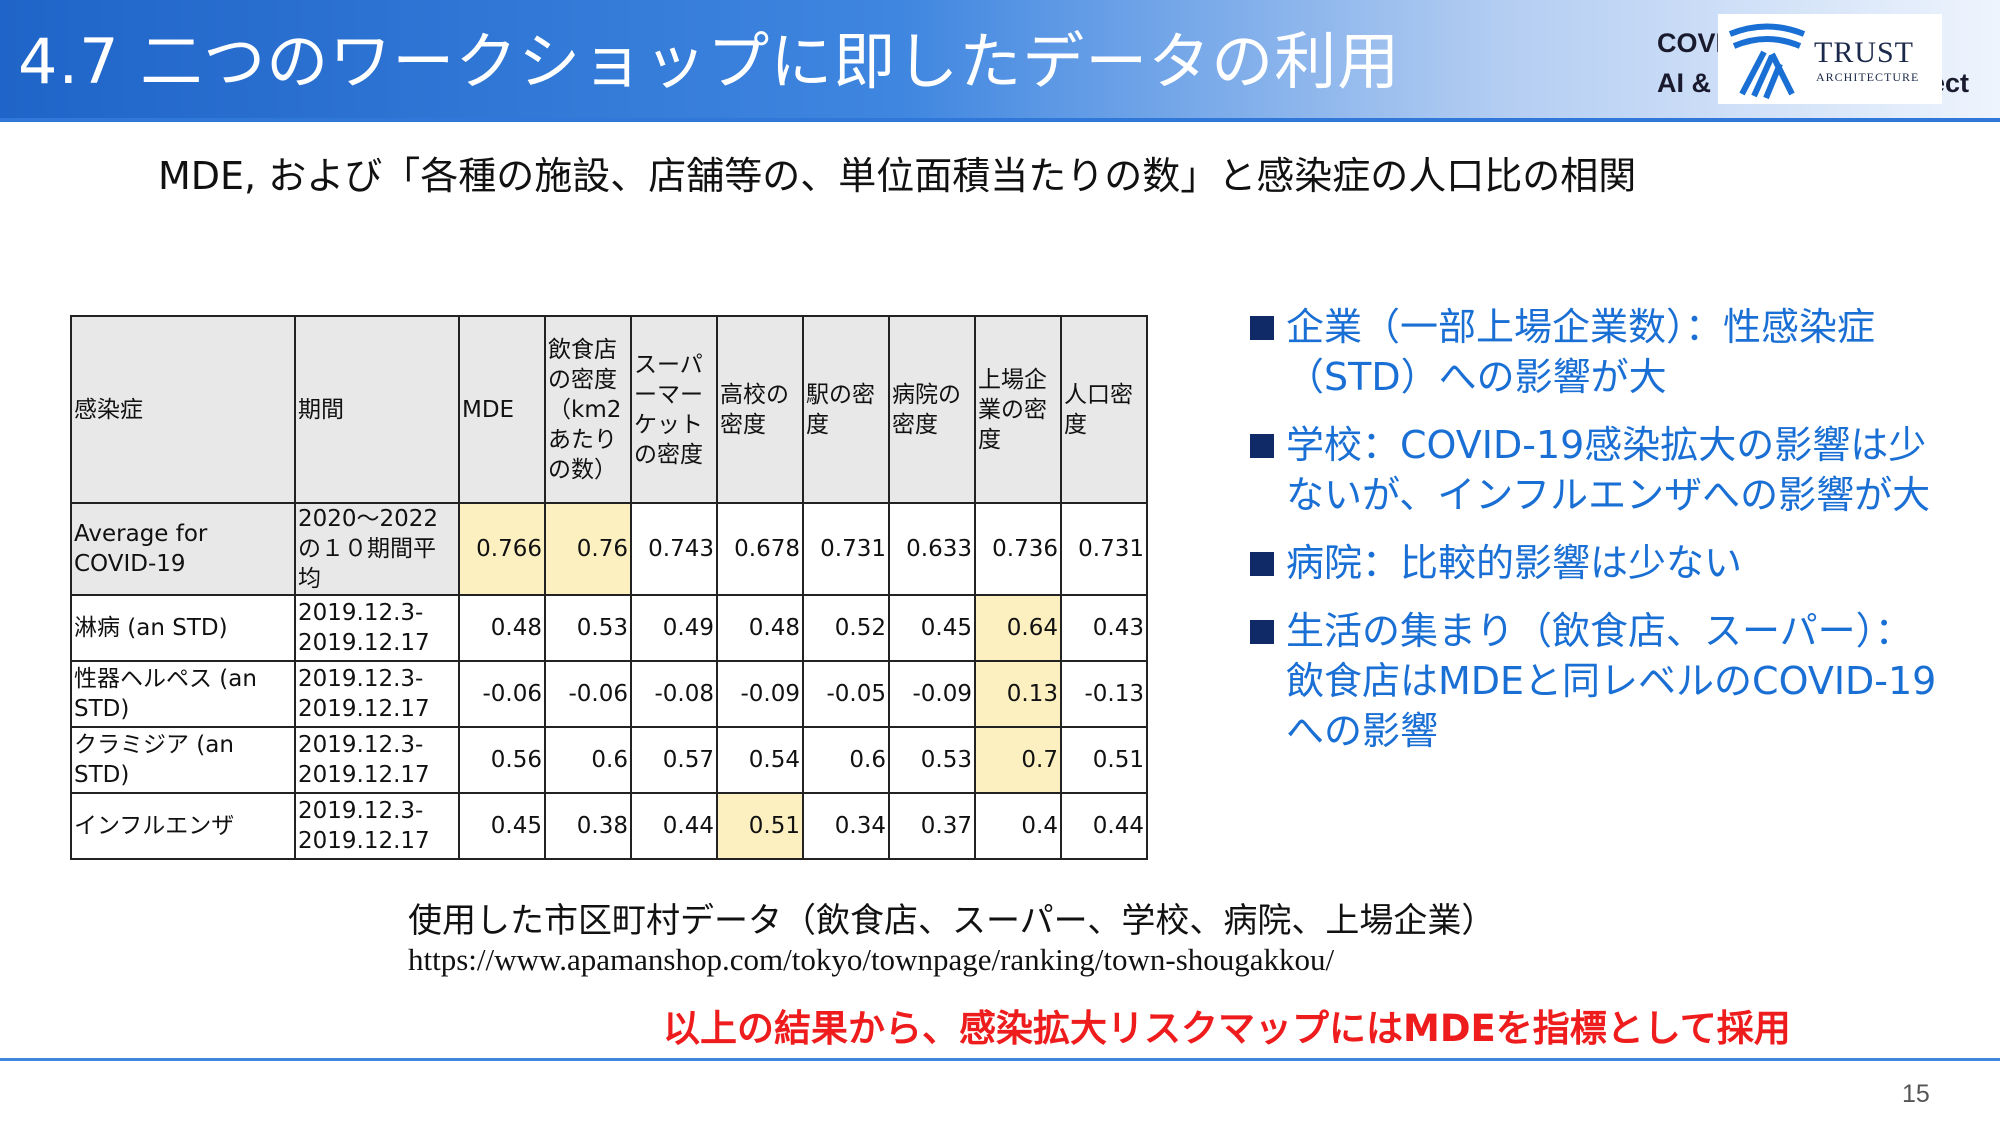 The height and width of the screenshot is (1125, 2000). What do you see at coordinates (1018, 549) in the screenshot?
I see `value-cell: 0.736` at bounding box center [1018, 549].